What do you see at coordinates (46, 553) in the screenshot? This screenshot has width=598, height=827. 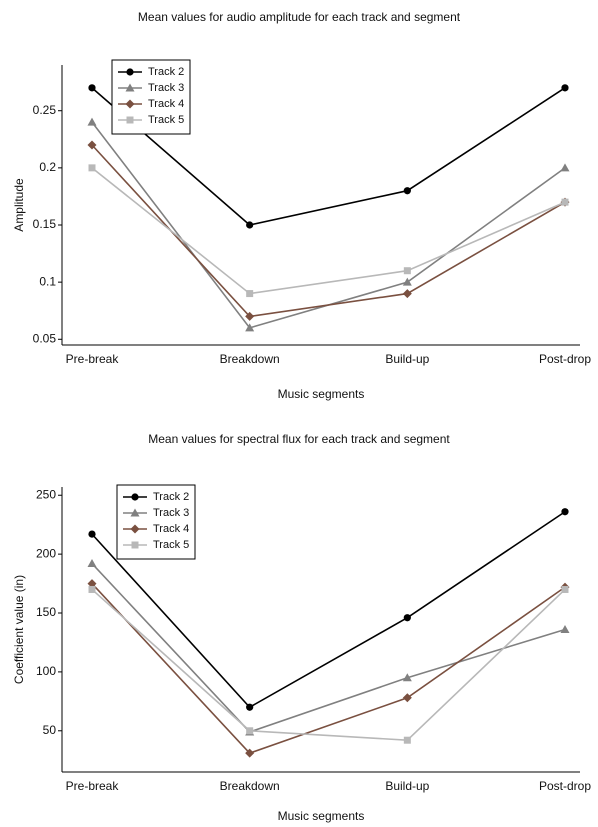 I see `y-tick-label: 200` at bounding box center [46, 553].